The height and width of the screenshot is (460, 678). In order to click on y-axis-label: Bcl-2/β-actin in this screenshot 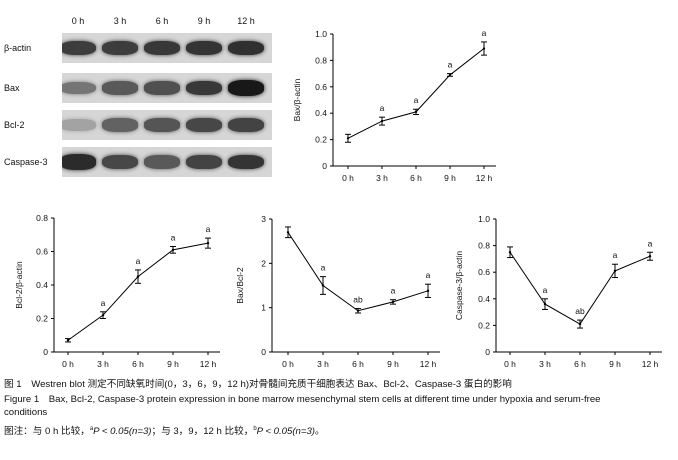, I will do `click(19, 285)`.